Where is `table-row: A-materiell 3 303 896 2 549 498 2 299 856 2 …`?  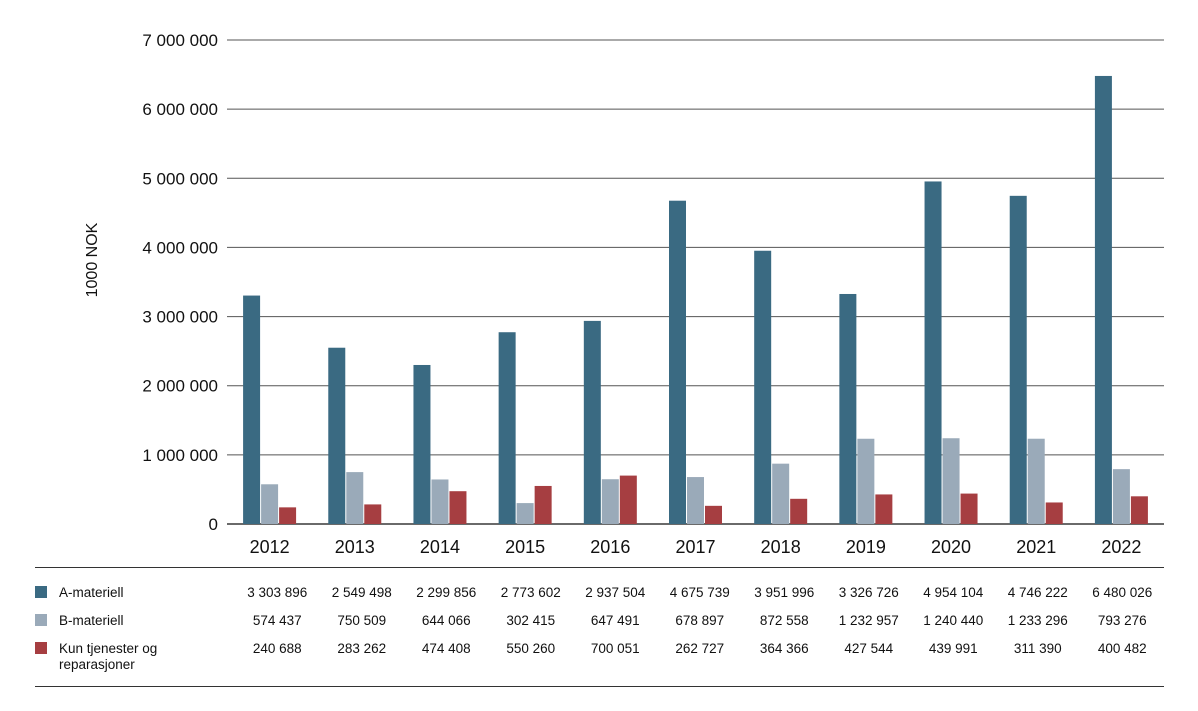
table-row: A-materiell 3 303 896 2 549 498 2 299 856 2 … is located at coordinates (600, 584).